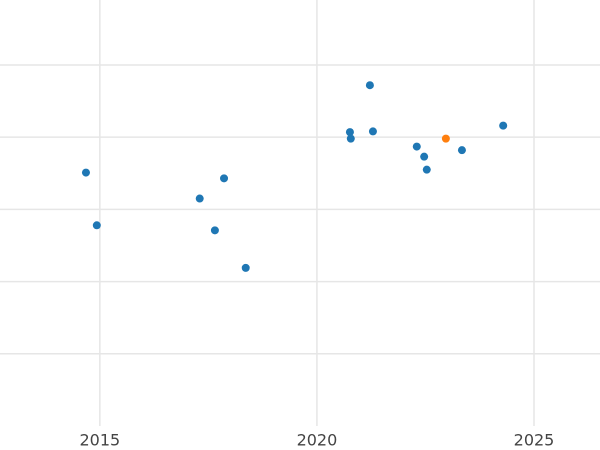 This screenshot has height=450, width=600. I want to click on x-tick-label: 2020, so click(317, 440).